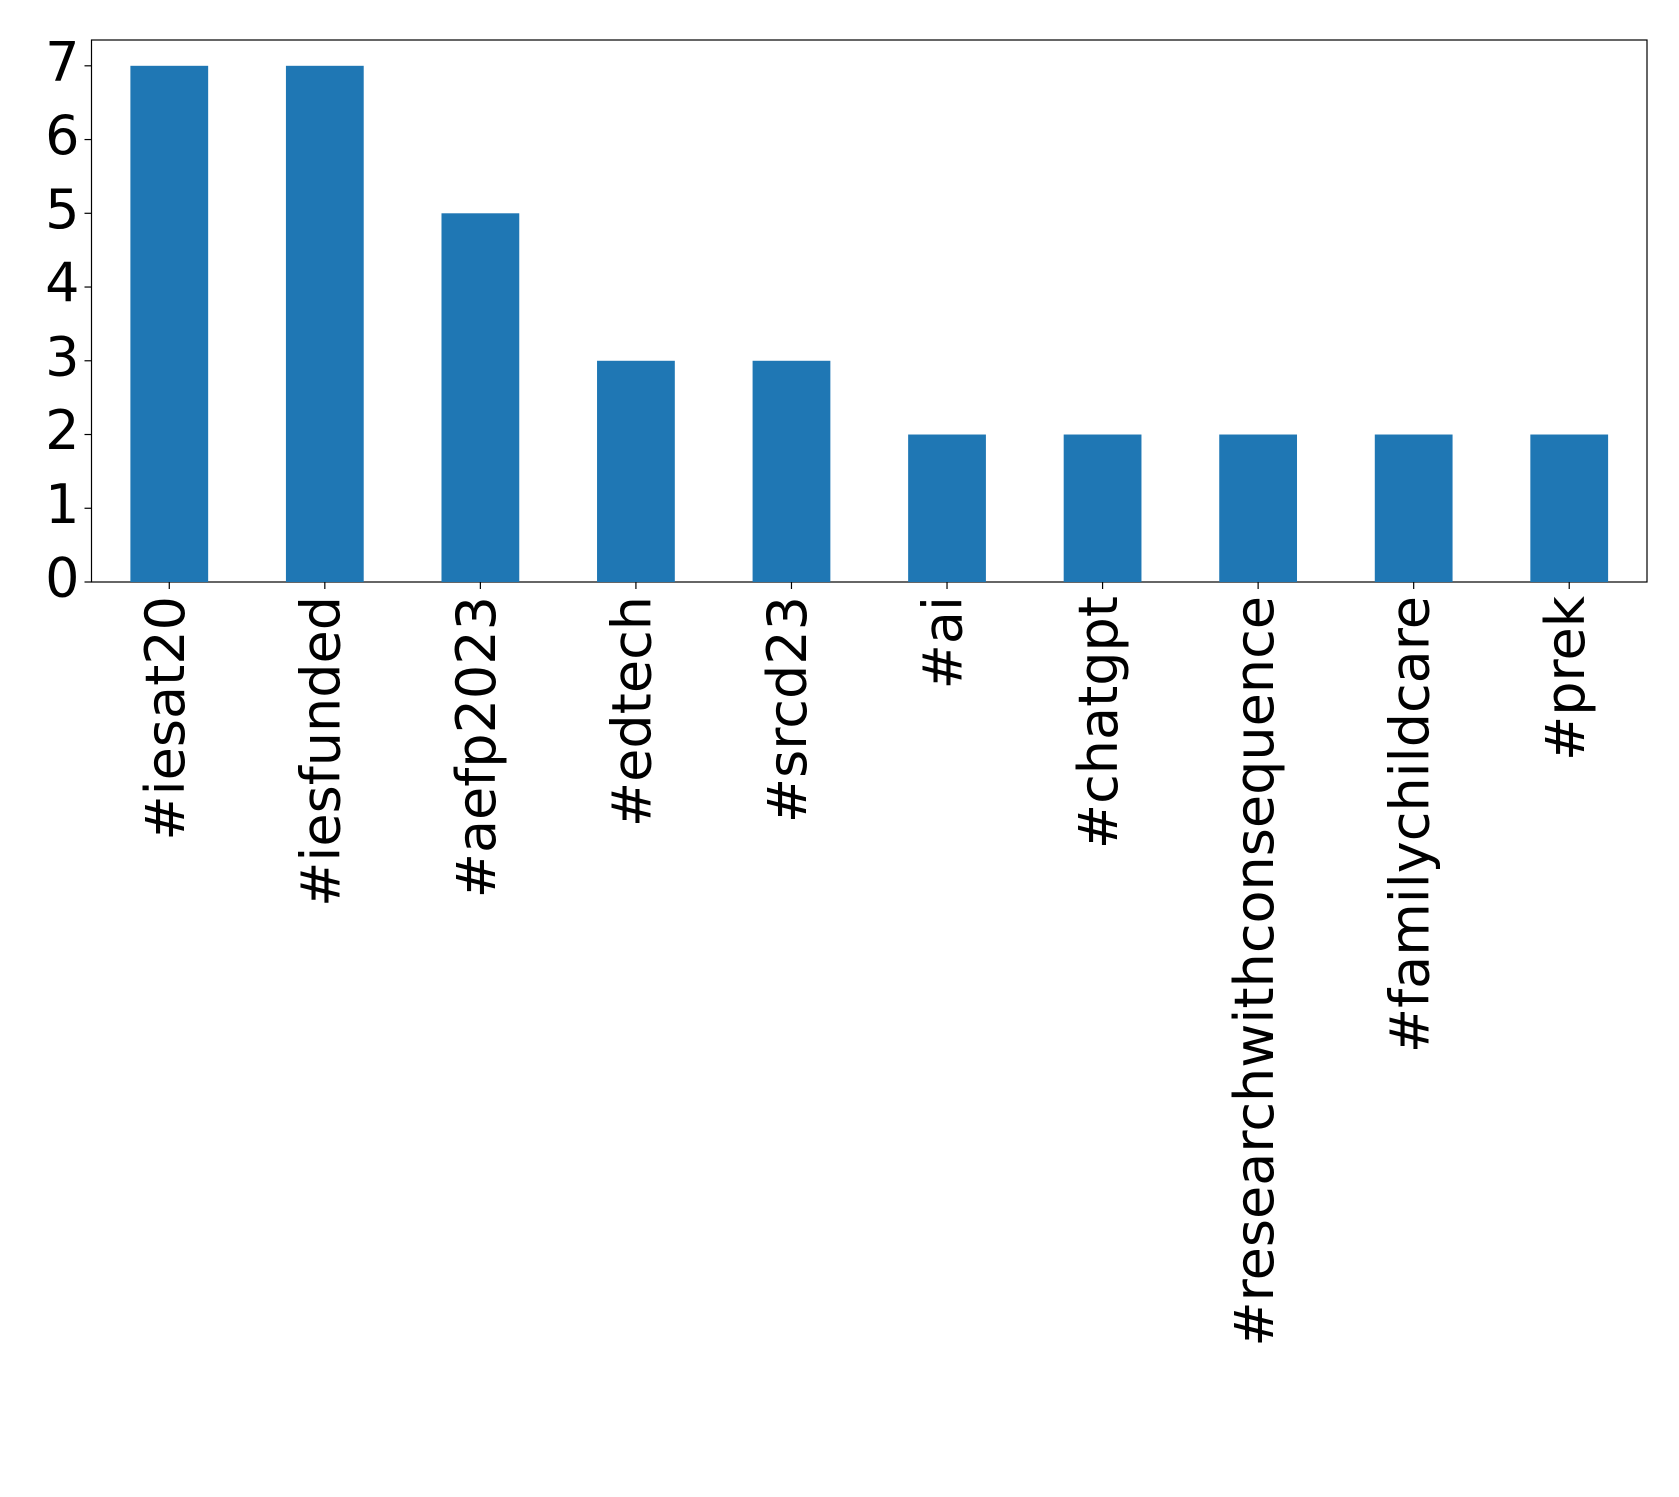  What do you see at coordinates (62, 504) in the screenshot?
I see `y-tick-label: 1` at bounding box center [62, 504].